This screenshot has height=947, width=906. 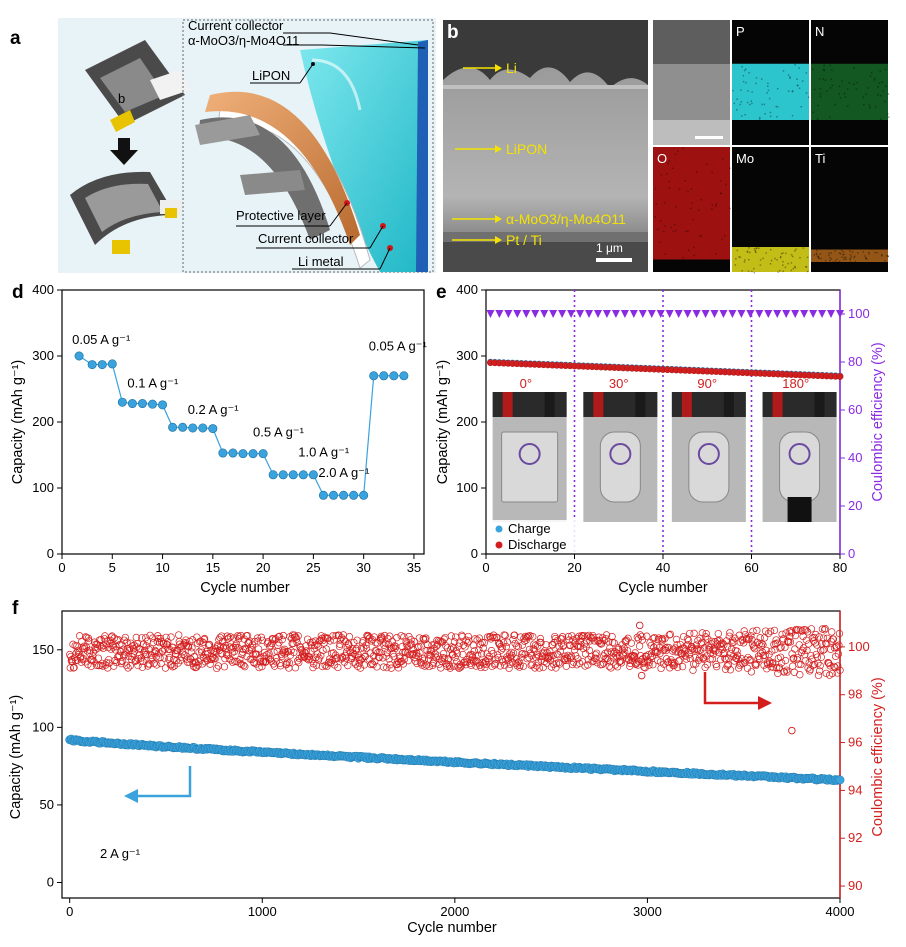 What do you see at coordinates (647, 911) in the screenshot?
I see `x-tick-label: 3000` at bounding box center [647, 911].